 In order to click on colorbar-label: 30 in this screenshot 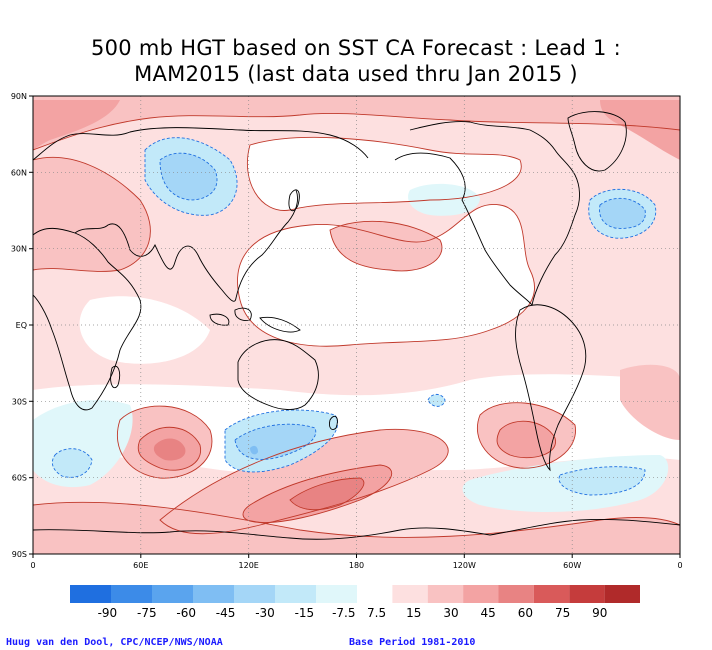, I will do `click(450, 613)`.